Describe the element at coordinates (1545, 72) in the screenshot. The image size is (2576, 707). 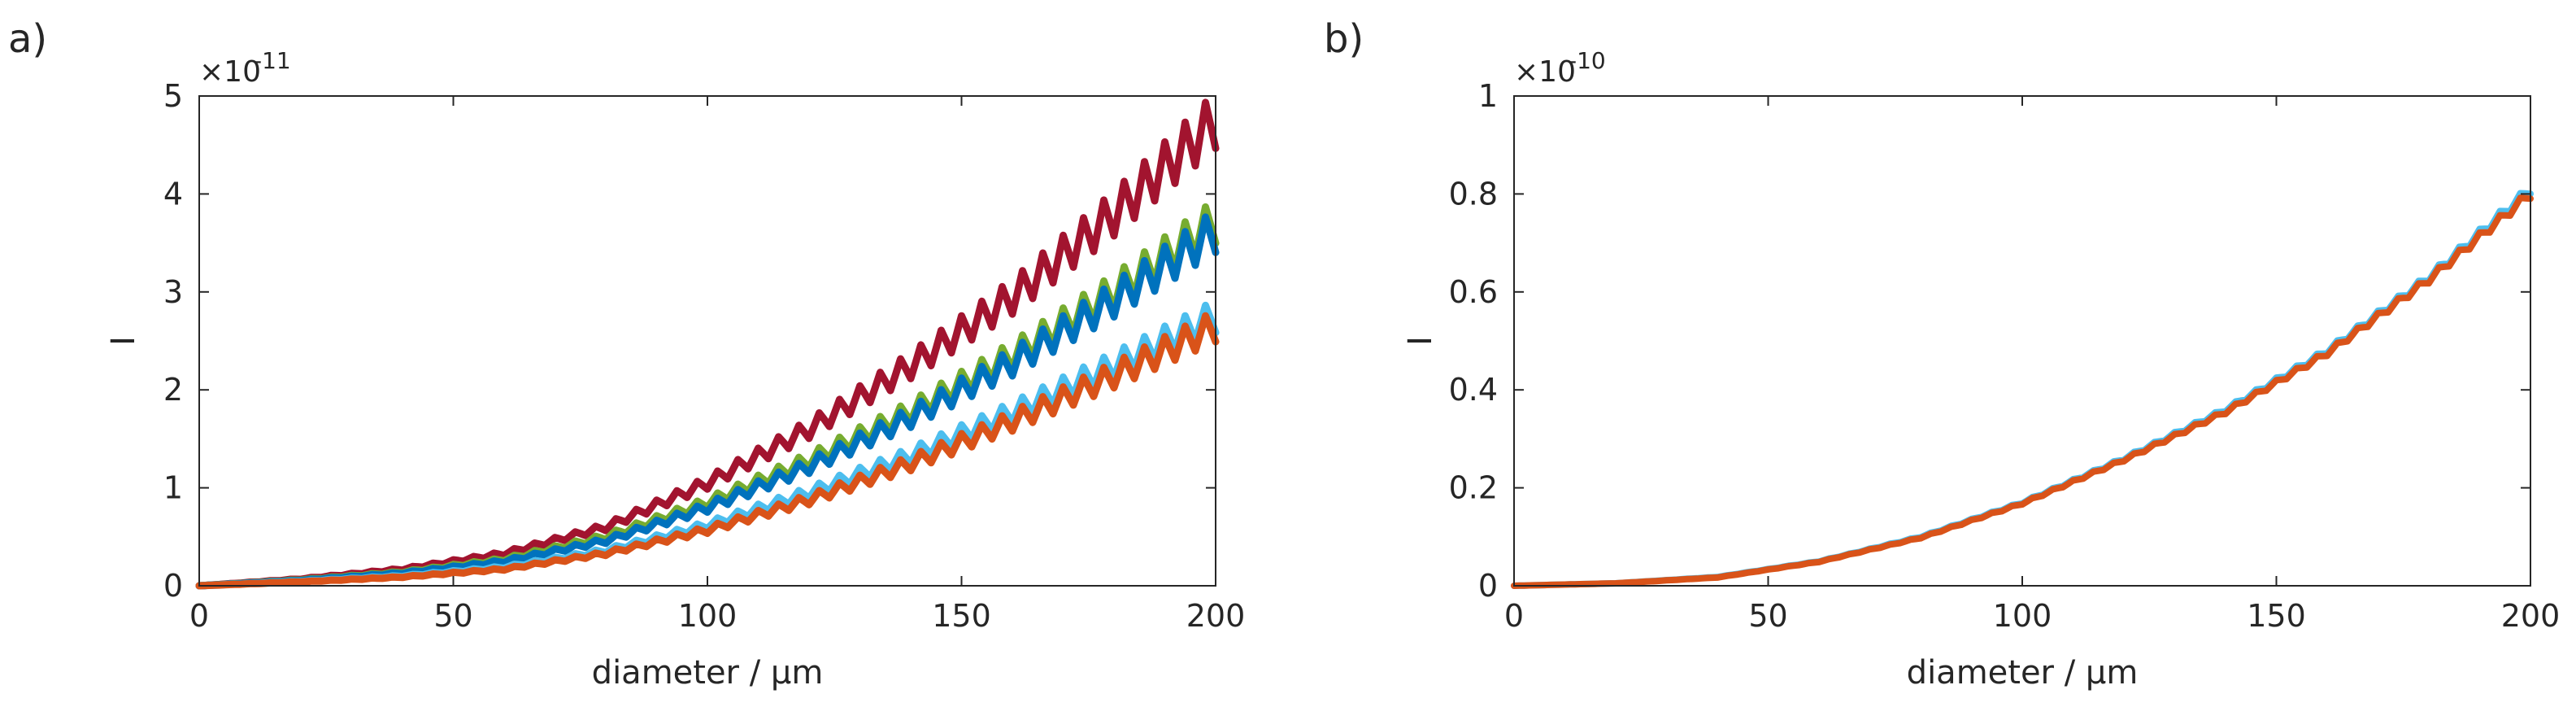
I see `panel-b-exponent-base: ×10` at that location.